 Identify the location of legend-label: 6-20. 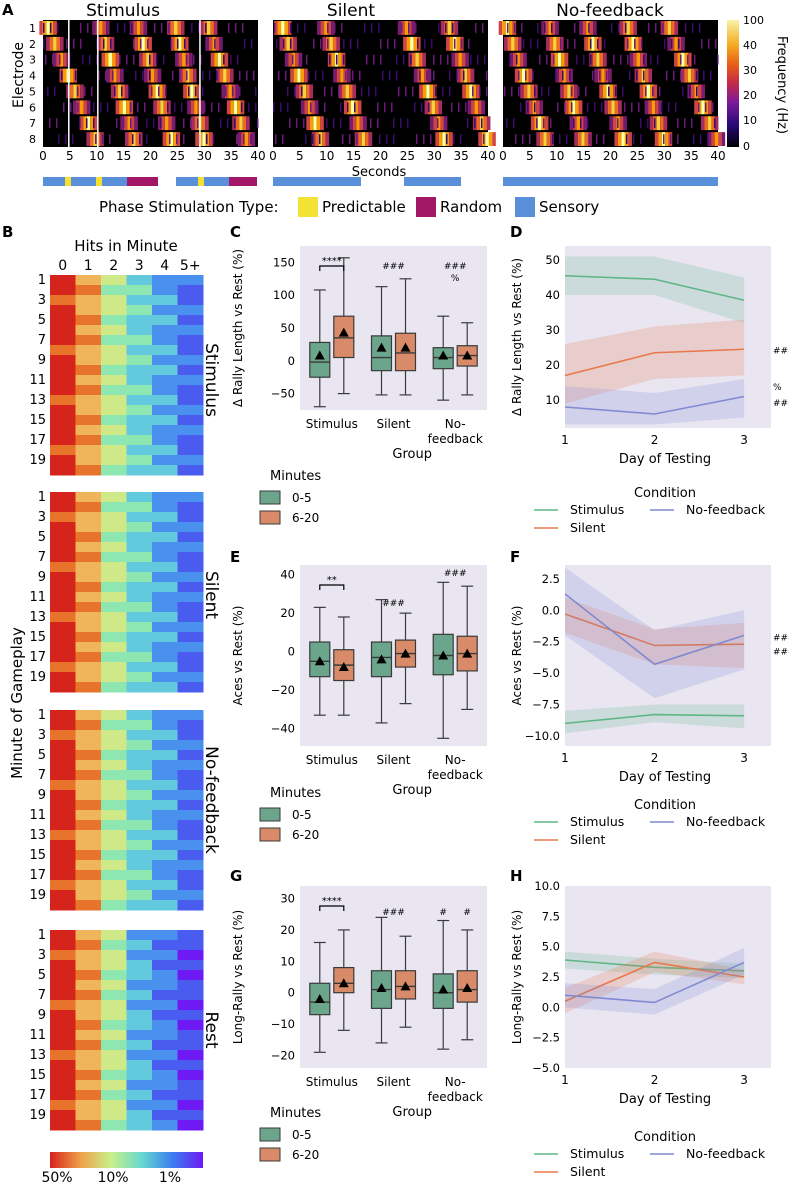
(305, 1155).